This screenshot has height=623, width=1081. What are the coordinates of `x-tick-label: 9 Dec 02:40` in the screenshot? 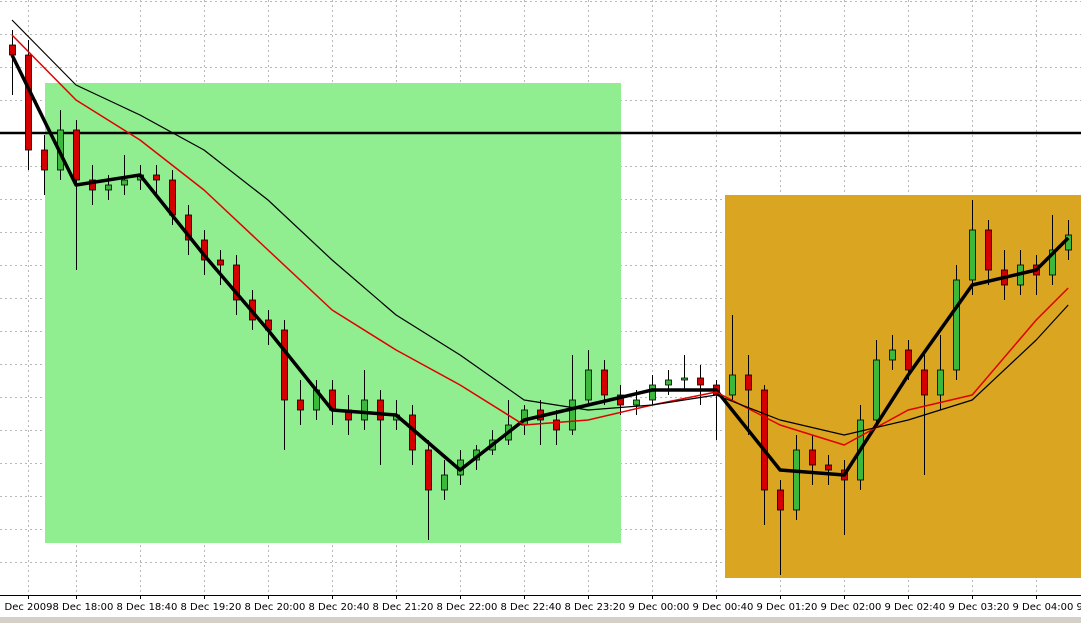 It's located at (915, 607).